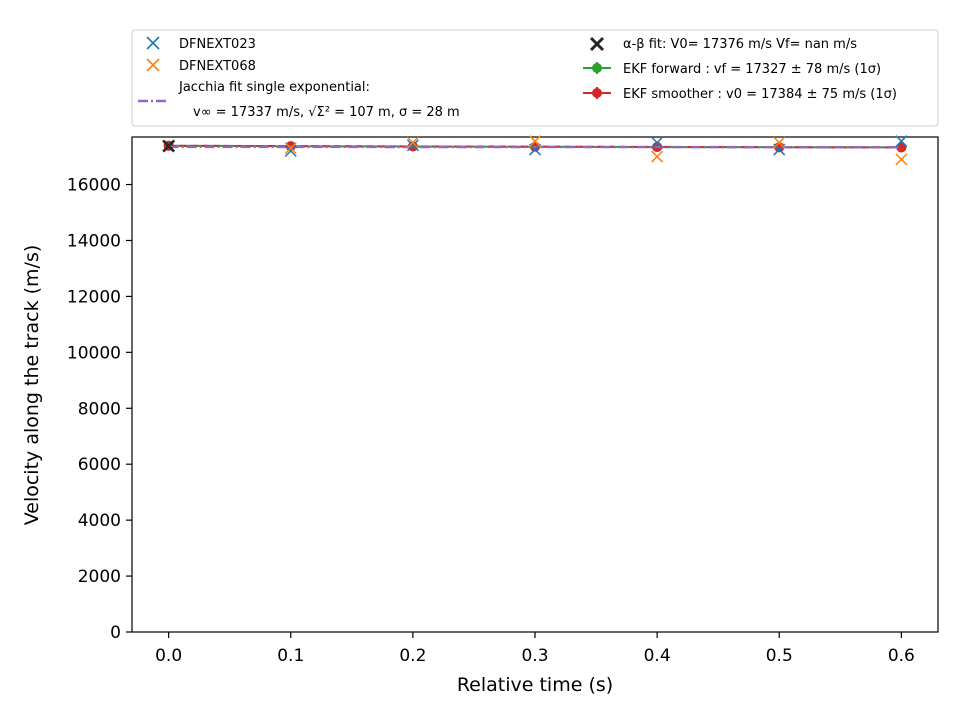 The height and width of the screenshot is (720, 960). What do you see at coordinates (597, 68) in the screenshot?
I see `legend-marker-ekf-forward` at bounding box center [597, 68].